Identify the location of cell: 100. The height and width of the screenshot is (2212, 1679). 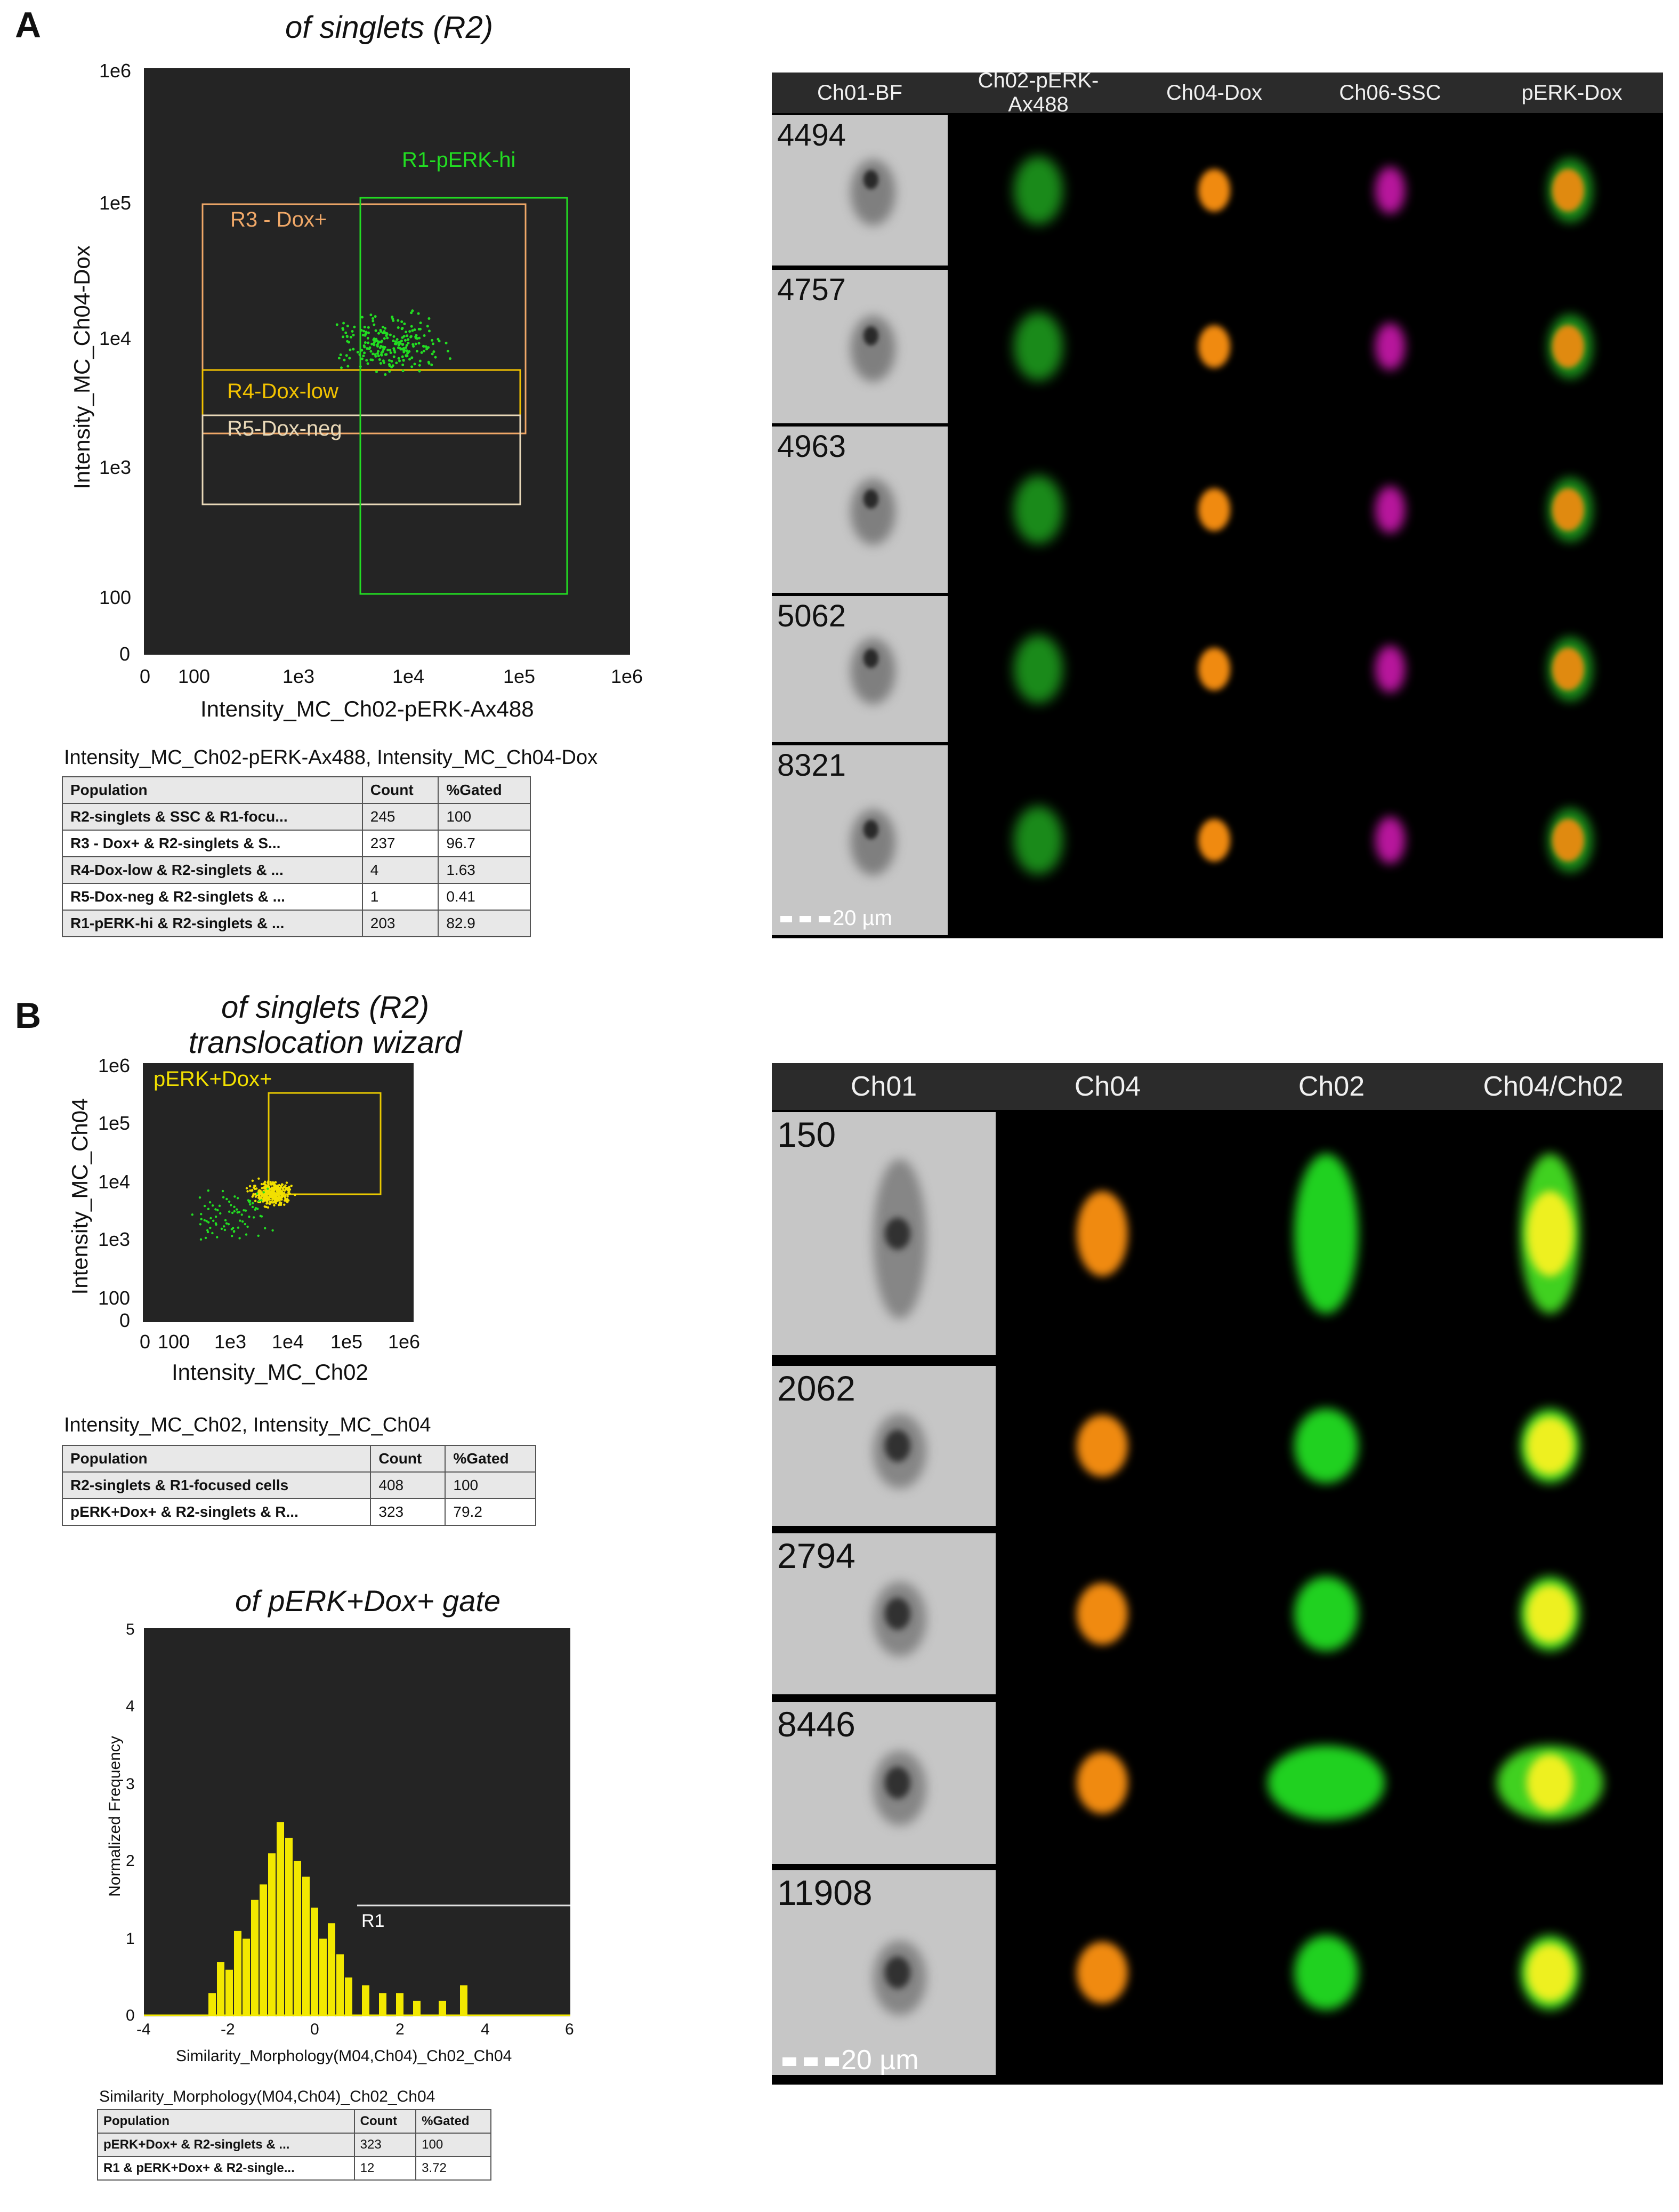
(453, 2145).